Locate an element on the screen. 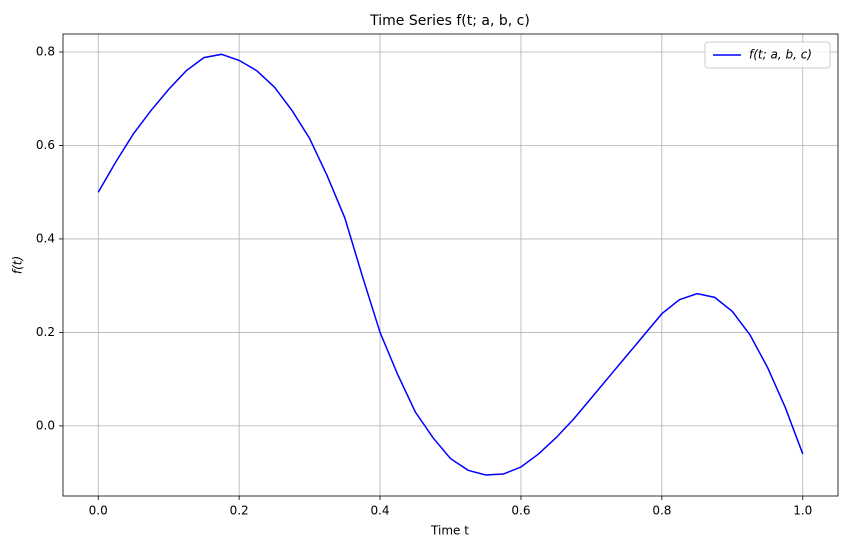 This screenshot has width=848, height=550. x-tick-label: 1.0 is located at coordinates (802, 511).